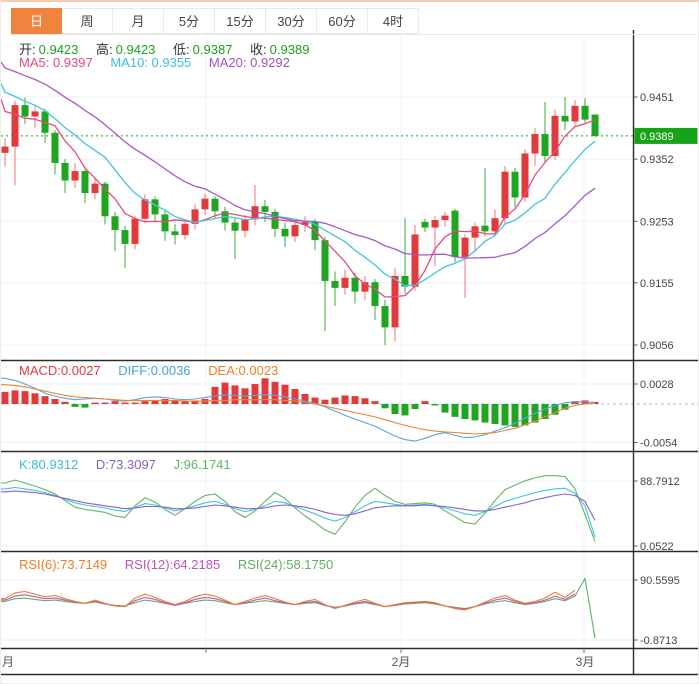 The height and width of the screenshot is (684, 699). What do you see at coordinates (393, 21) in the screenshot?
I see `tab-4hour: 4时` at bounding box center [393, 21].